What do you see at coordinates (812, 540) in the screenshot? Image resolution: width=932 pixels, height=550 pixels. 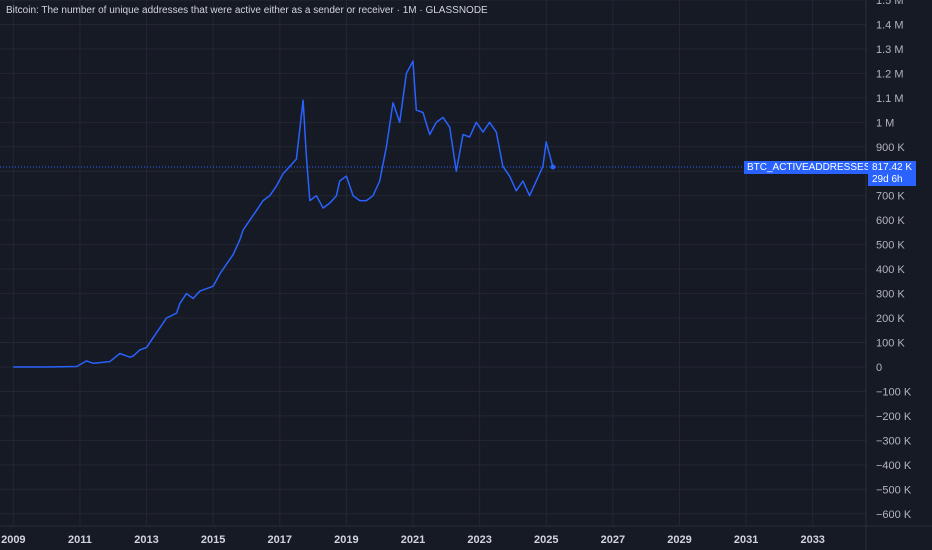 I see `x-tick-label: 2033` at bounding box center [812, 540].